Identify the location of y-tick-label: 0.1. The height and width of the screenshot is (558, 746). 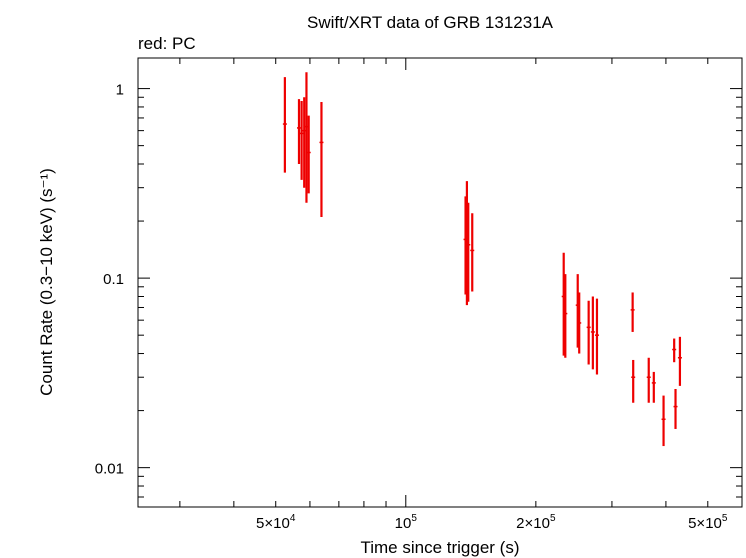
(113, 279).